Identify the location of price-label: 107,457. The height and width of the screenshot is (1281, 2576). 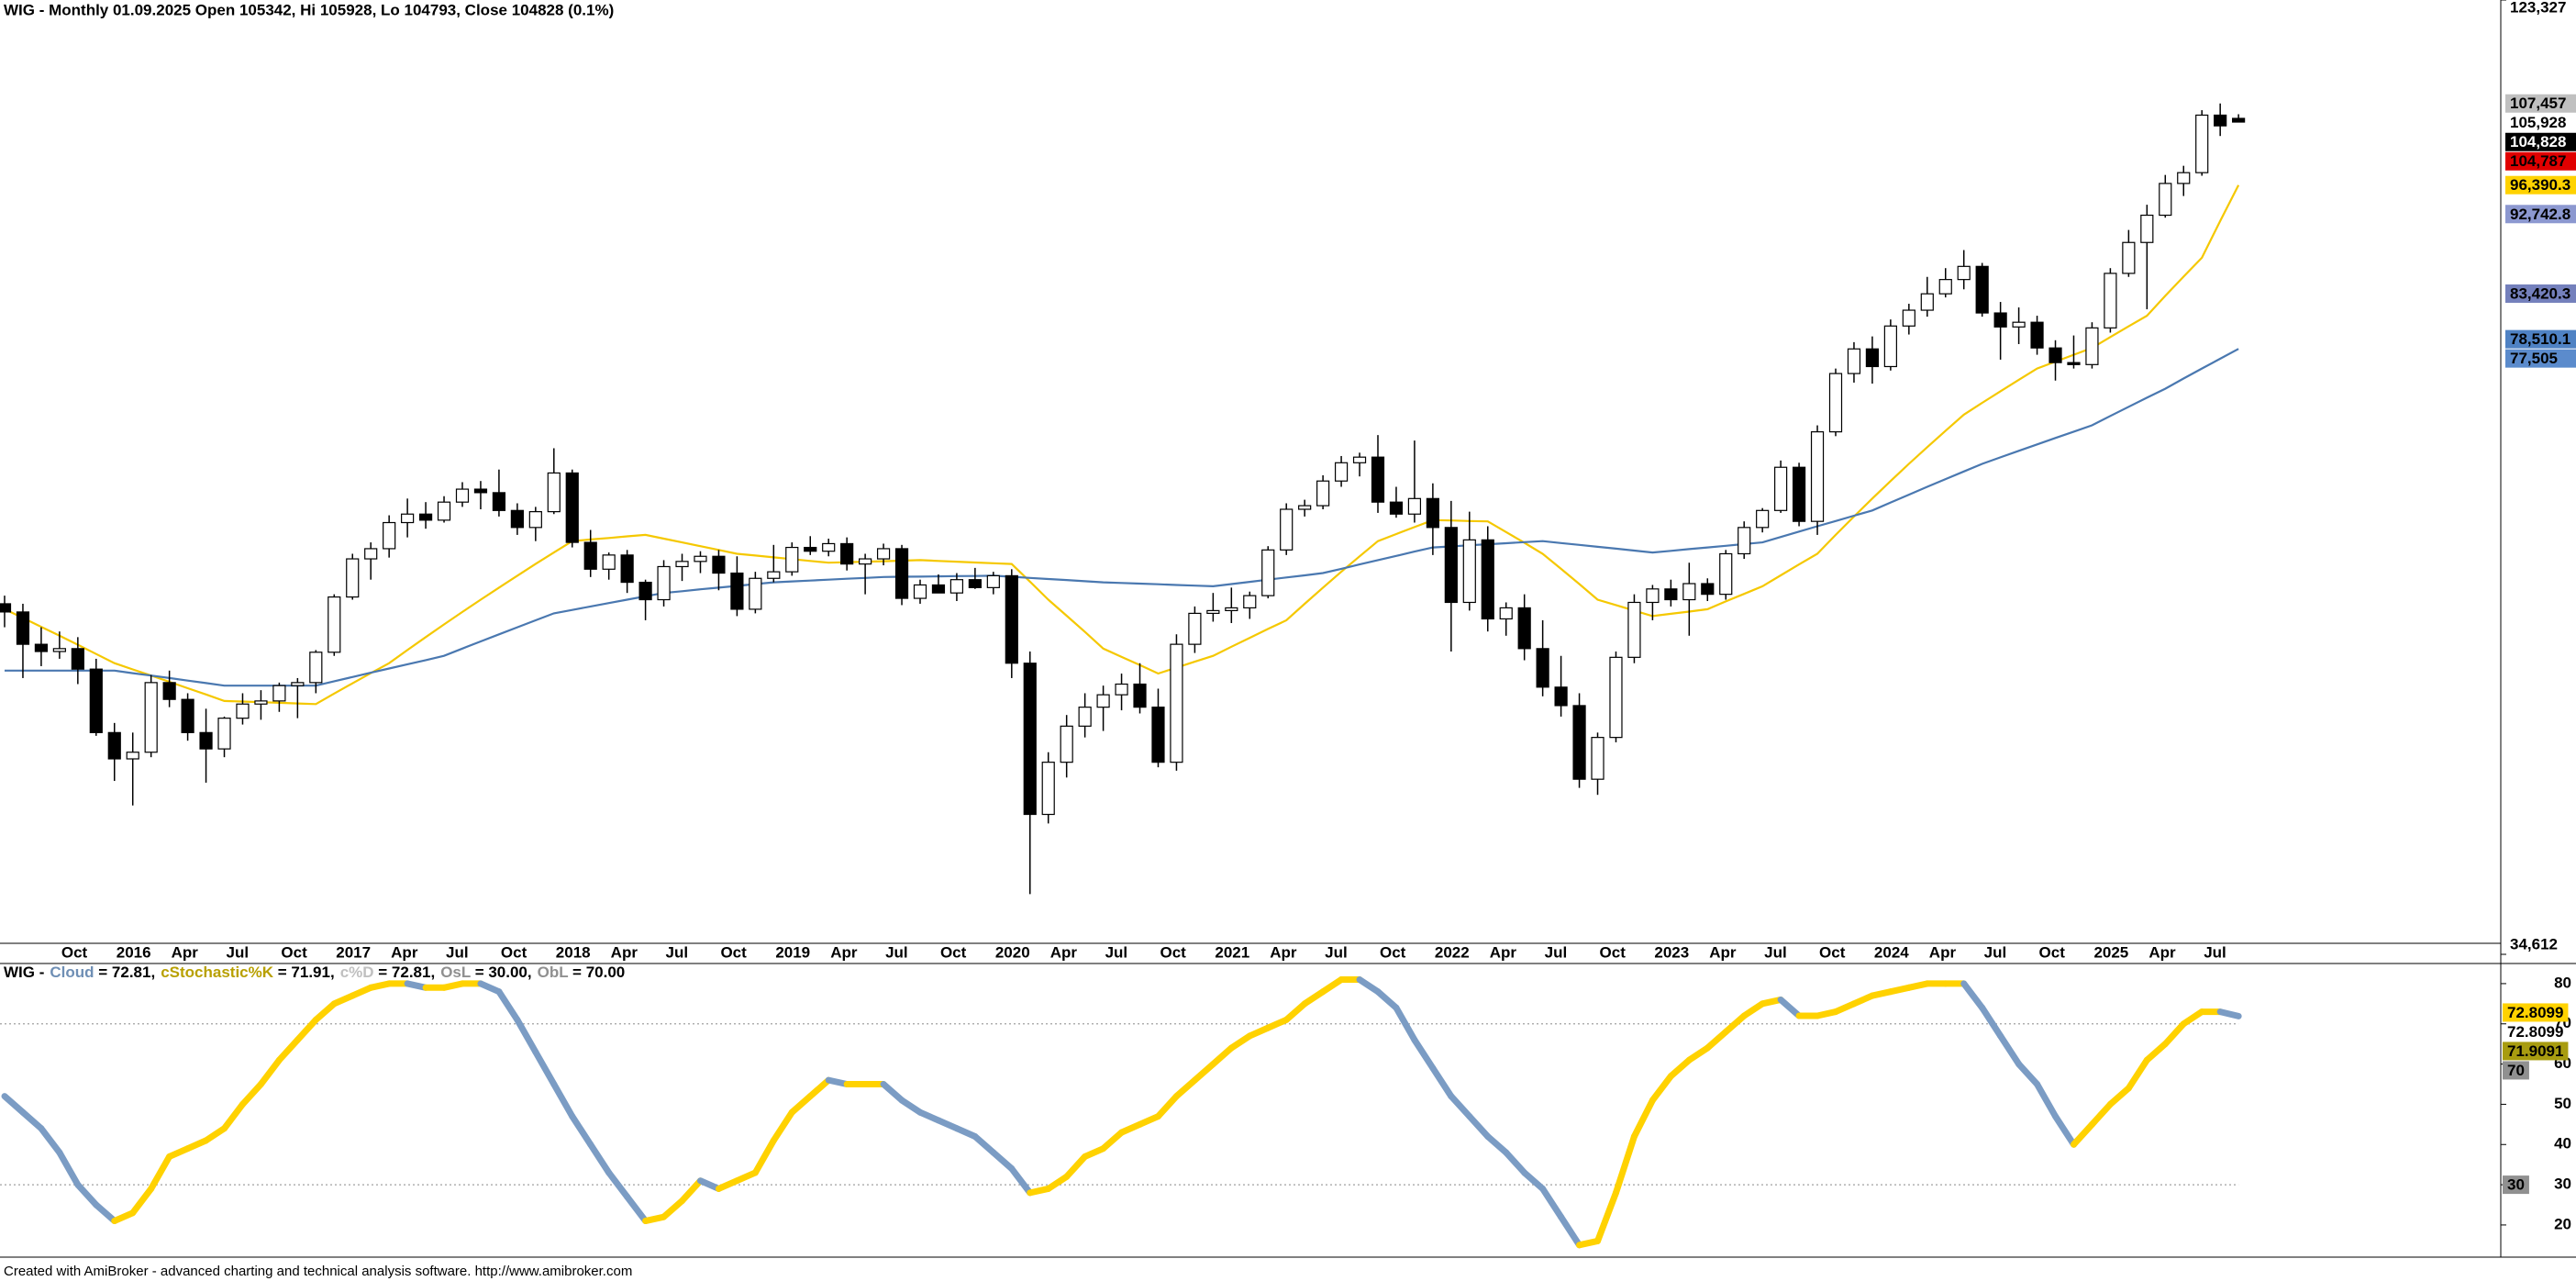
(2538, 104).